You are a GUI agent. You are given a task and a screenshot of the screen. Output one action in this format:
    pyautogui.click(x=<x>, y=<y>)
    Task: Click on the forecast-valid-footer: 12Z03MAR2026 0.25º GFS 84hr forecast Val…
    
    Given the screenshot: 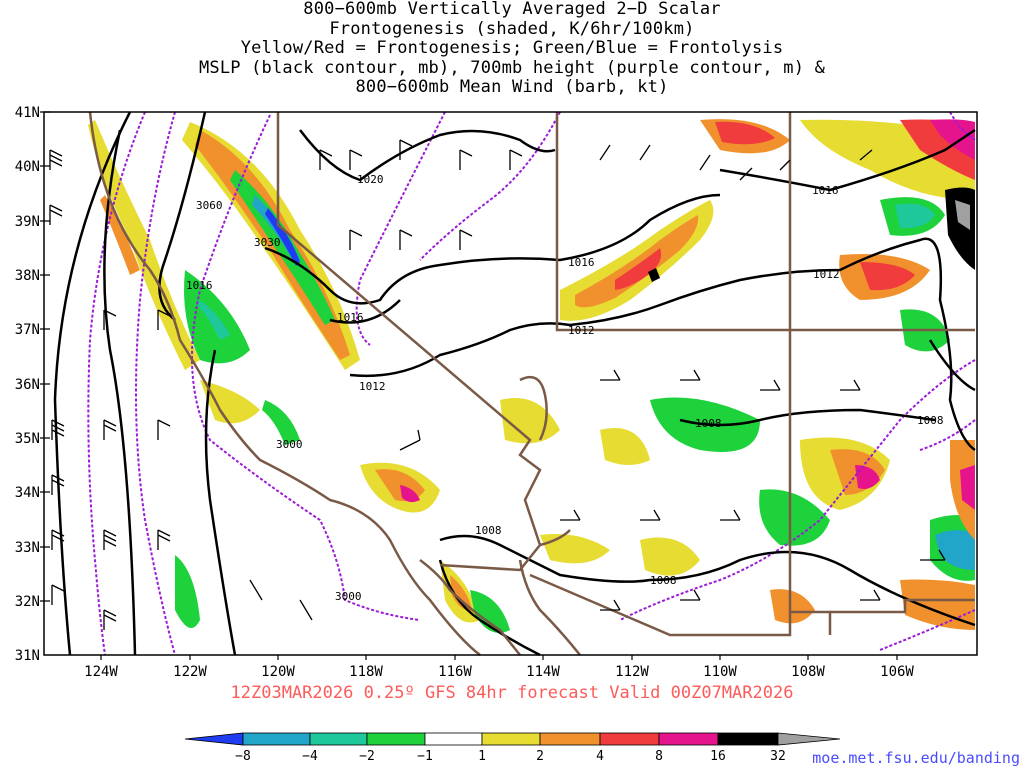 What is the action you would take?
    pyautogui.click(x=512, y=693)
    